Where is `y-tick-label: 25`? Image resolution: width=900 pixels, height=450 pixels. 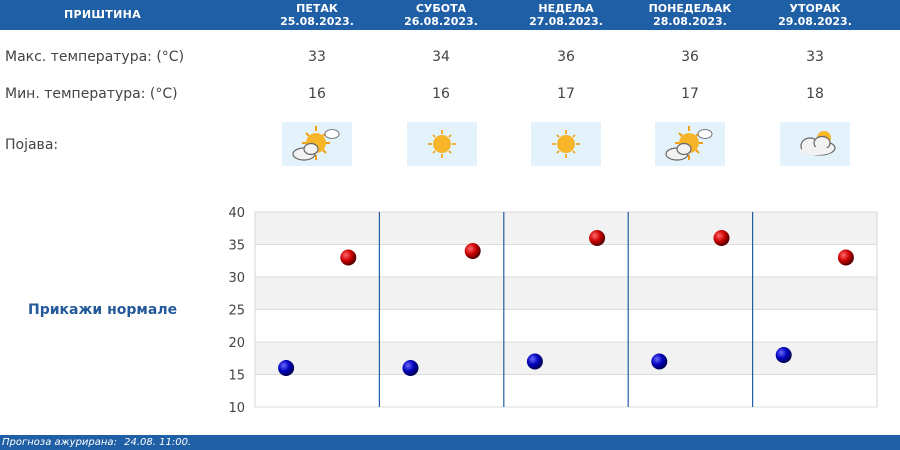 y-tick-label: 25 is located at coordinates (236, 311).